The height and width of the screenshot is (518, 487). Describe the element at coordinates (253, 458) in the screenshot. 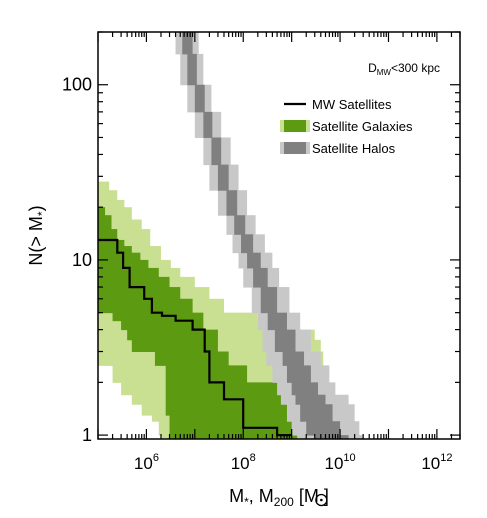

I see `x-tick-exp: 8` at that location.